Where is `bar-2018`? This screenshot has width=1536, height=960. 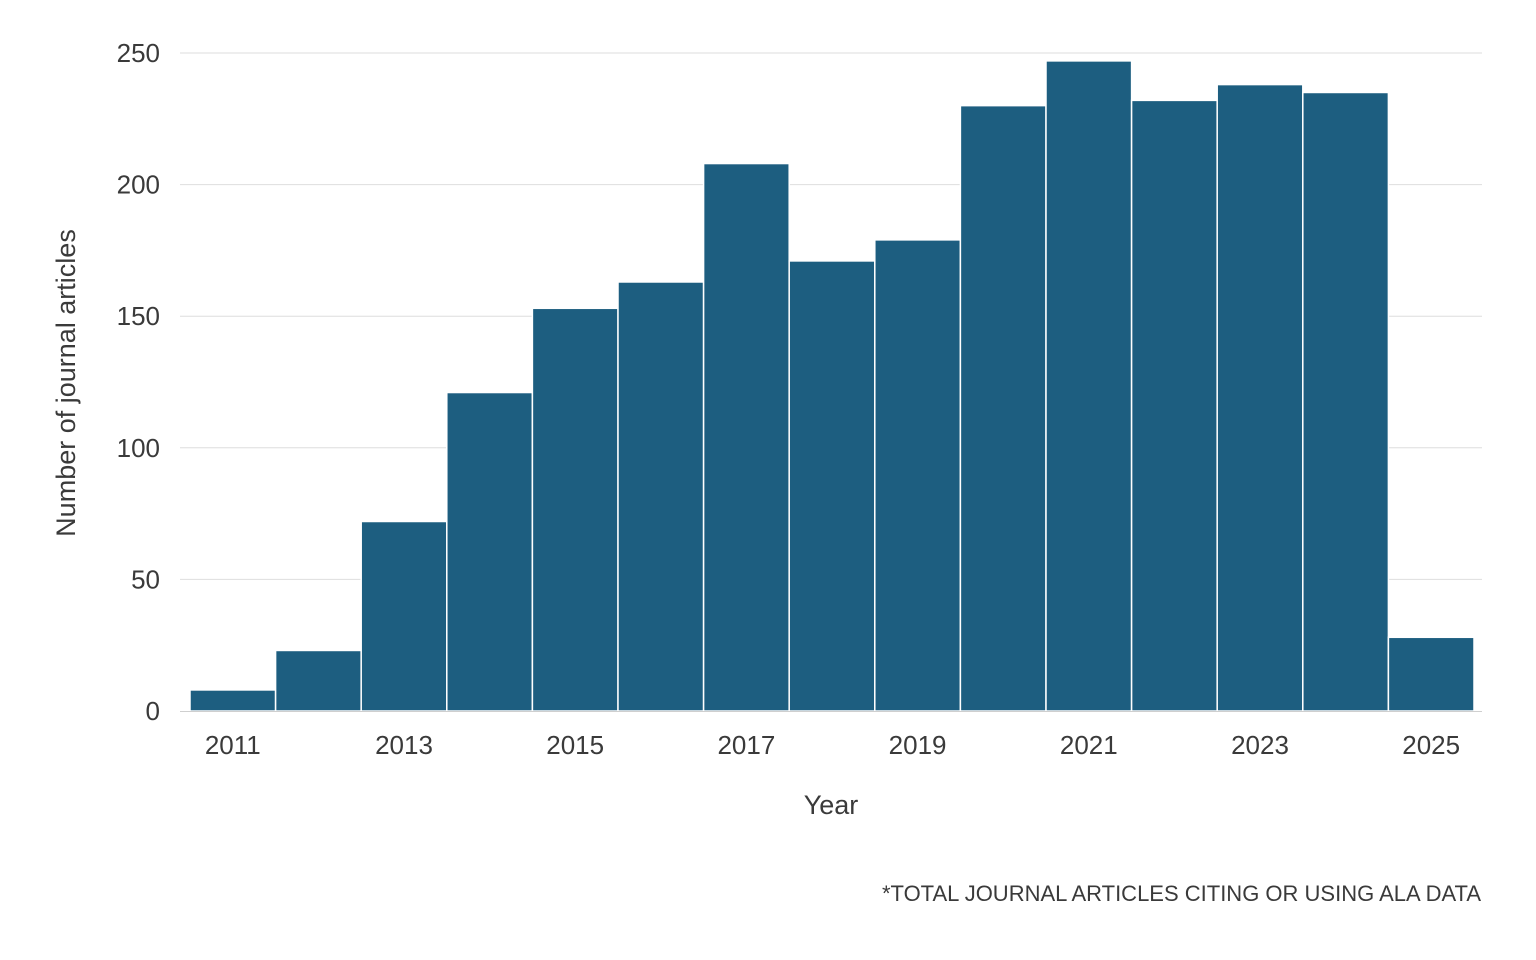 bar-2018 is located at coordinates (832, 486).